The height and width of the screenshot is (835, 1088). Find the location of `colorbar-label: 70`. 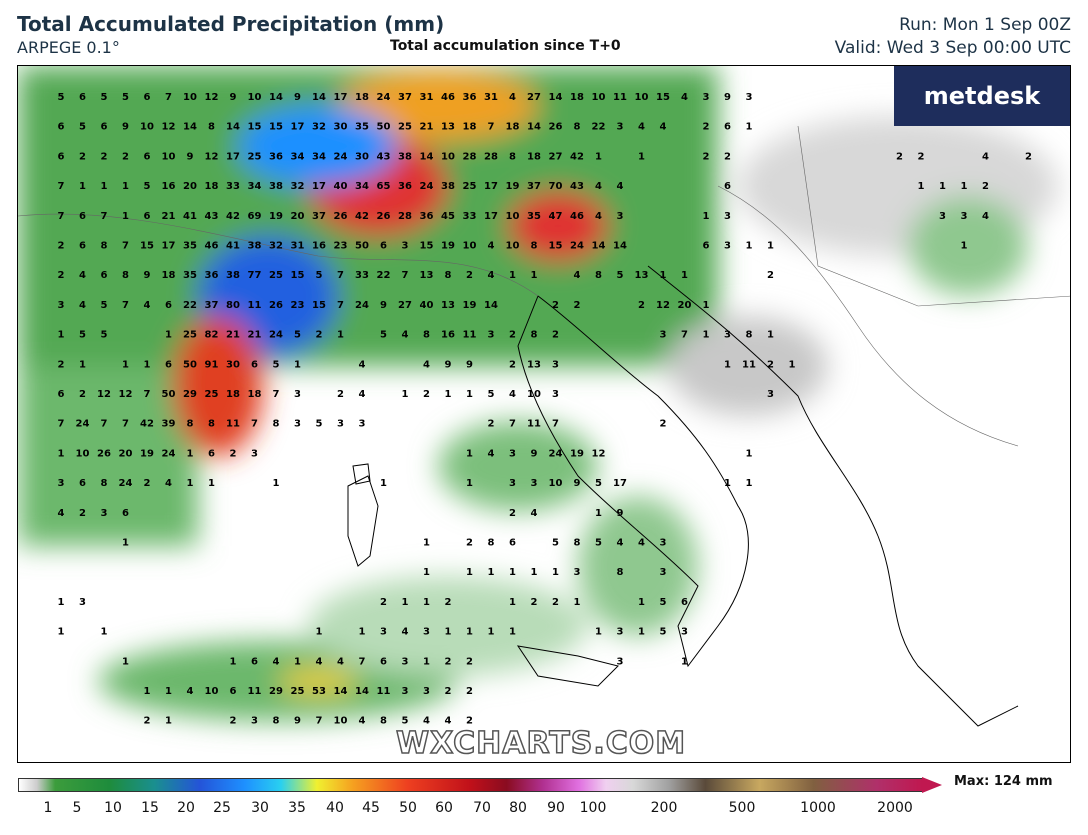

colorbar-label: 70 is located at coordinates (482, 808).